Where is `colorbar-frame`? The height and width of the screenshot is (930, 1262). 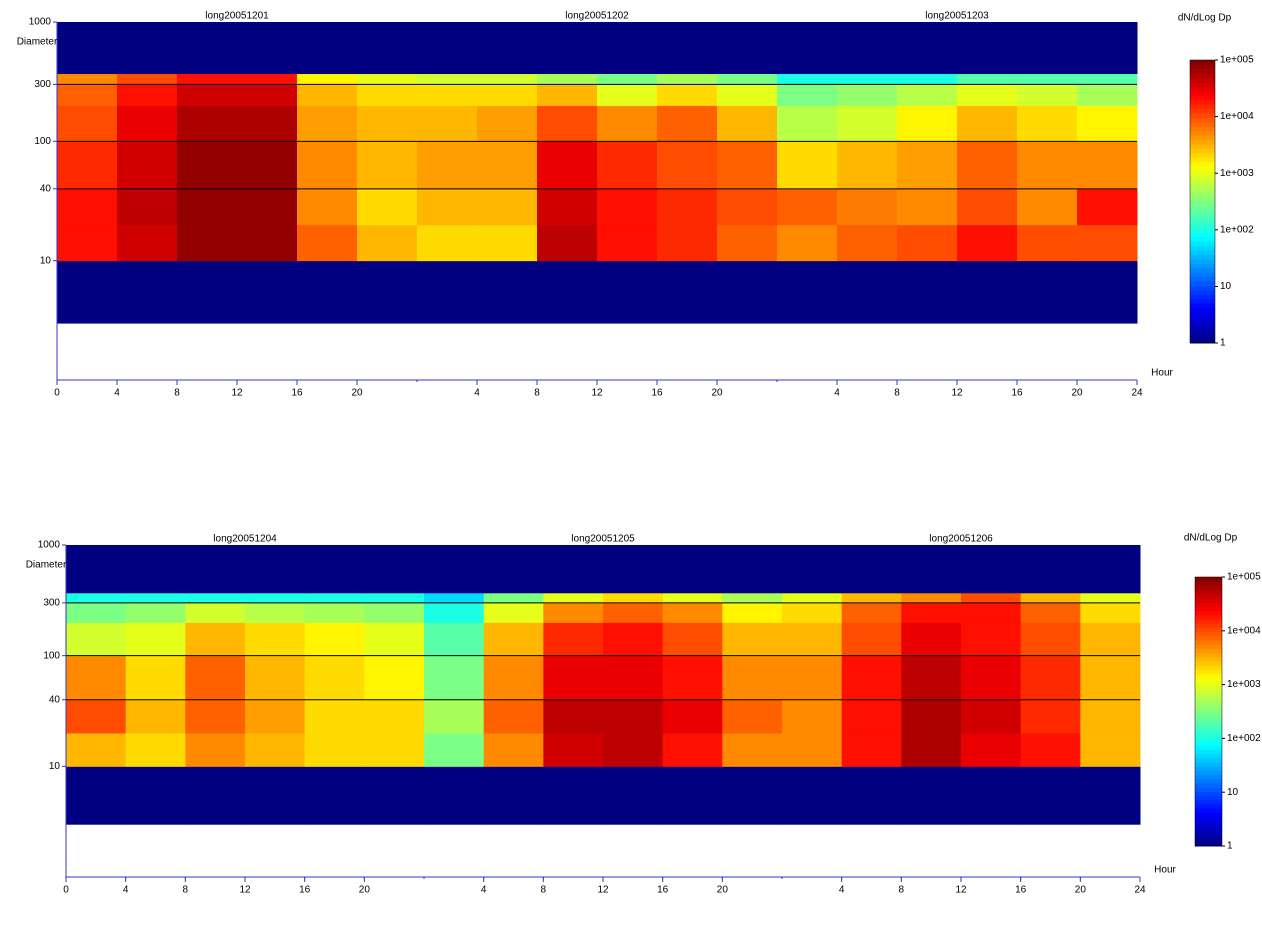 colorbar-frame is located at coordinates (1202, 201).